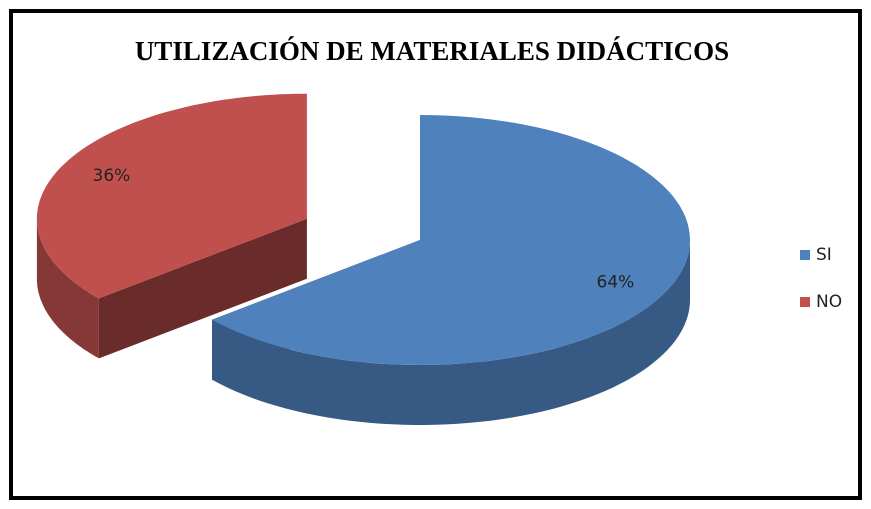 The width and height of the screenshot is (871, 509). I want to click on slice-side, so click(202, 288).